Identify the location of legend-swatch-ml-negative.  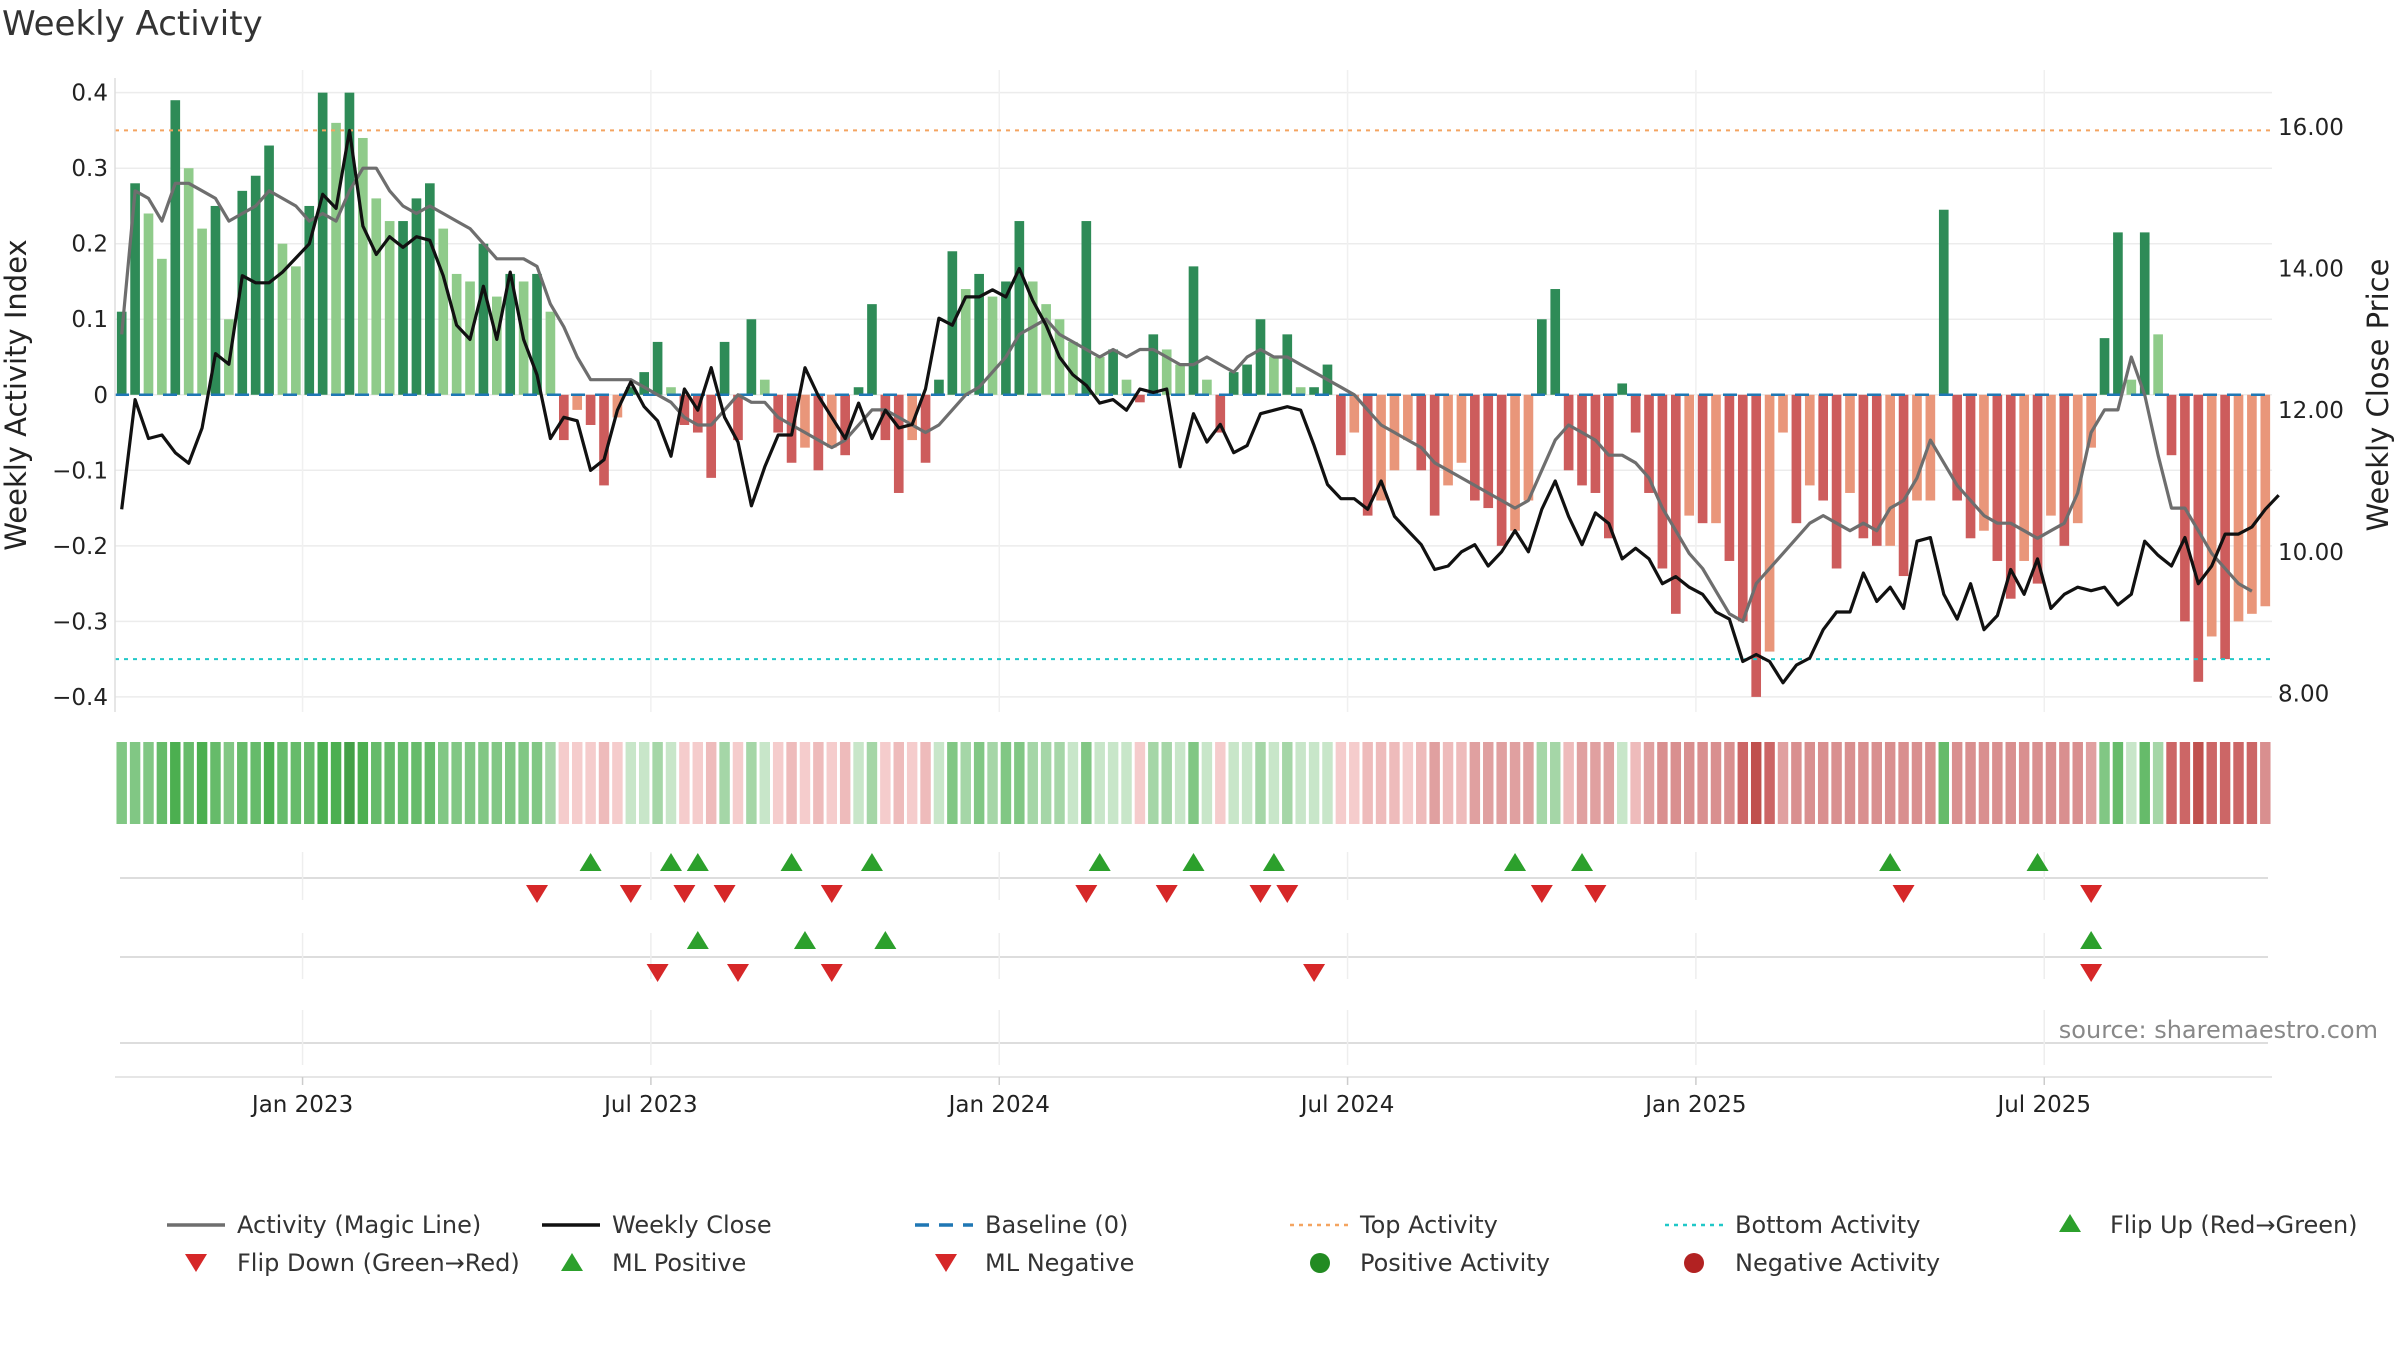
(946, 1263).